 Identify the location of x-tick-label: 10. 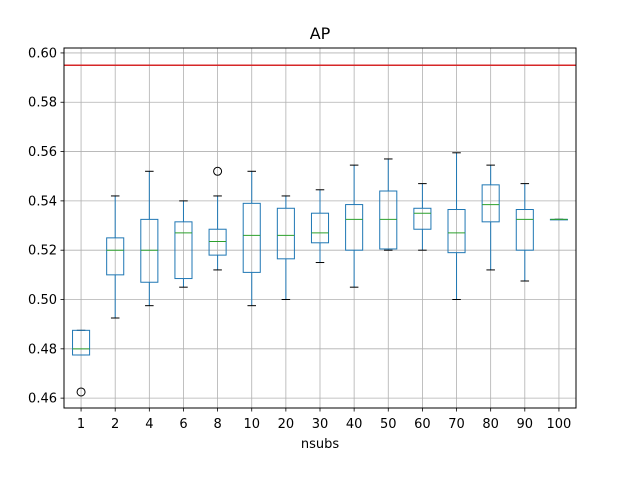
(251, 424).